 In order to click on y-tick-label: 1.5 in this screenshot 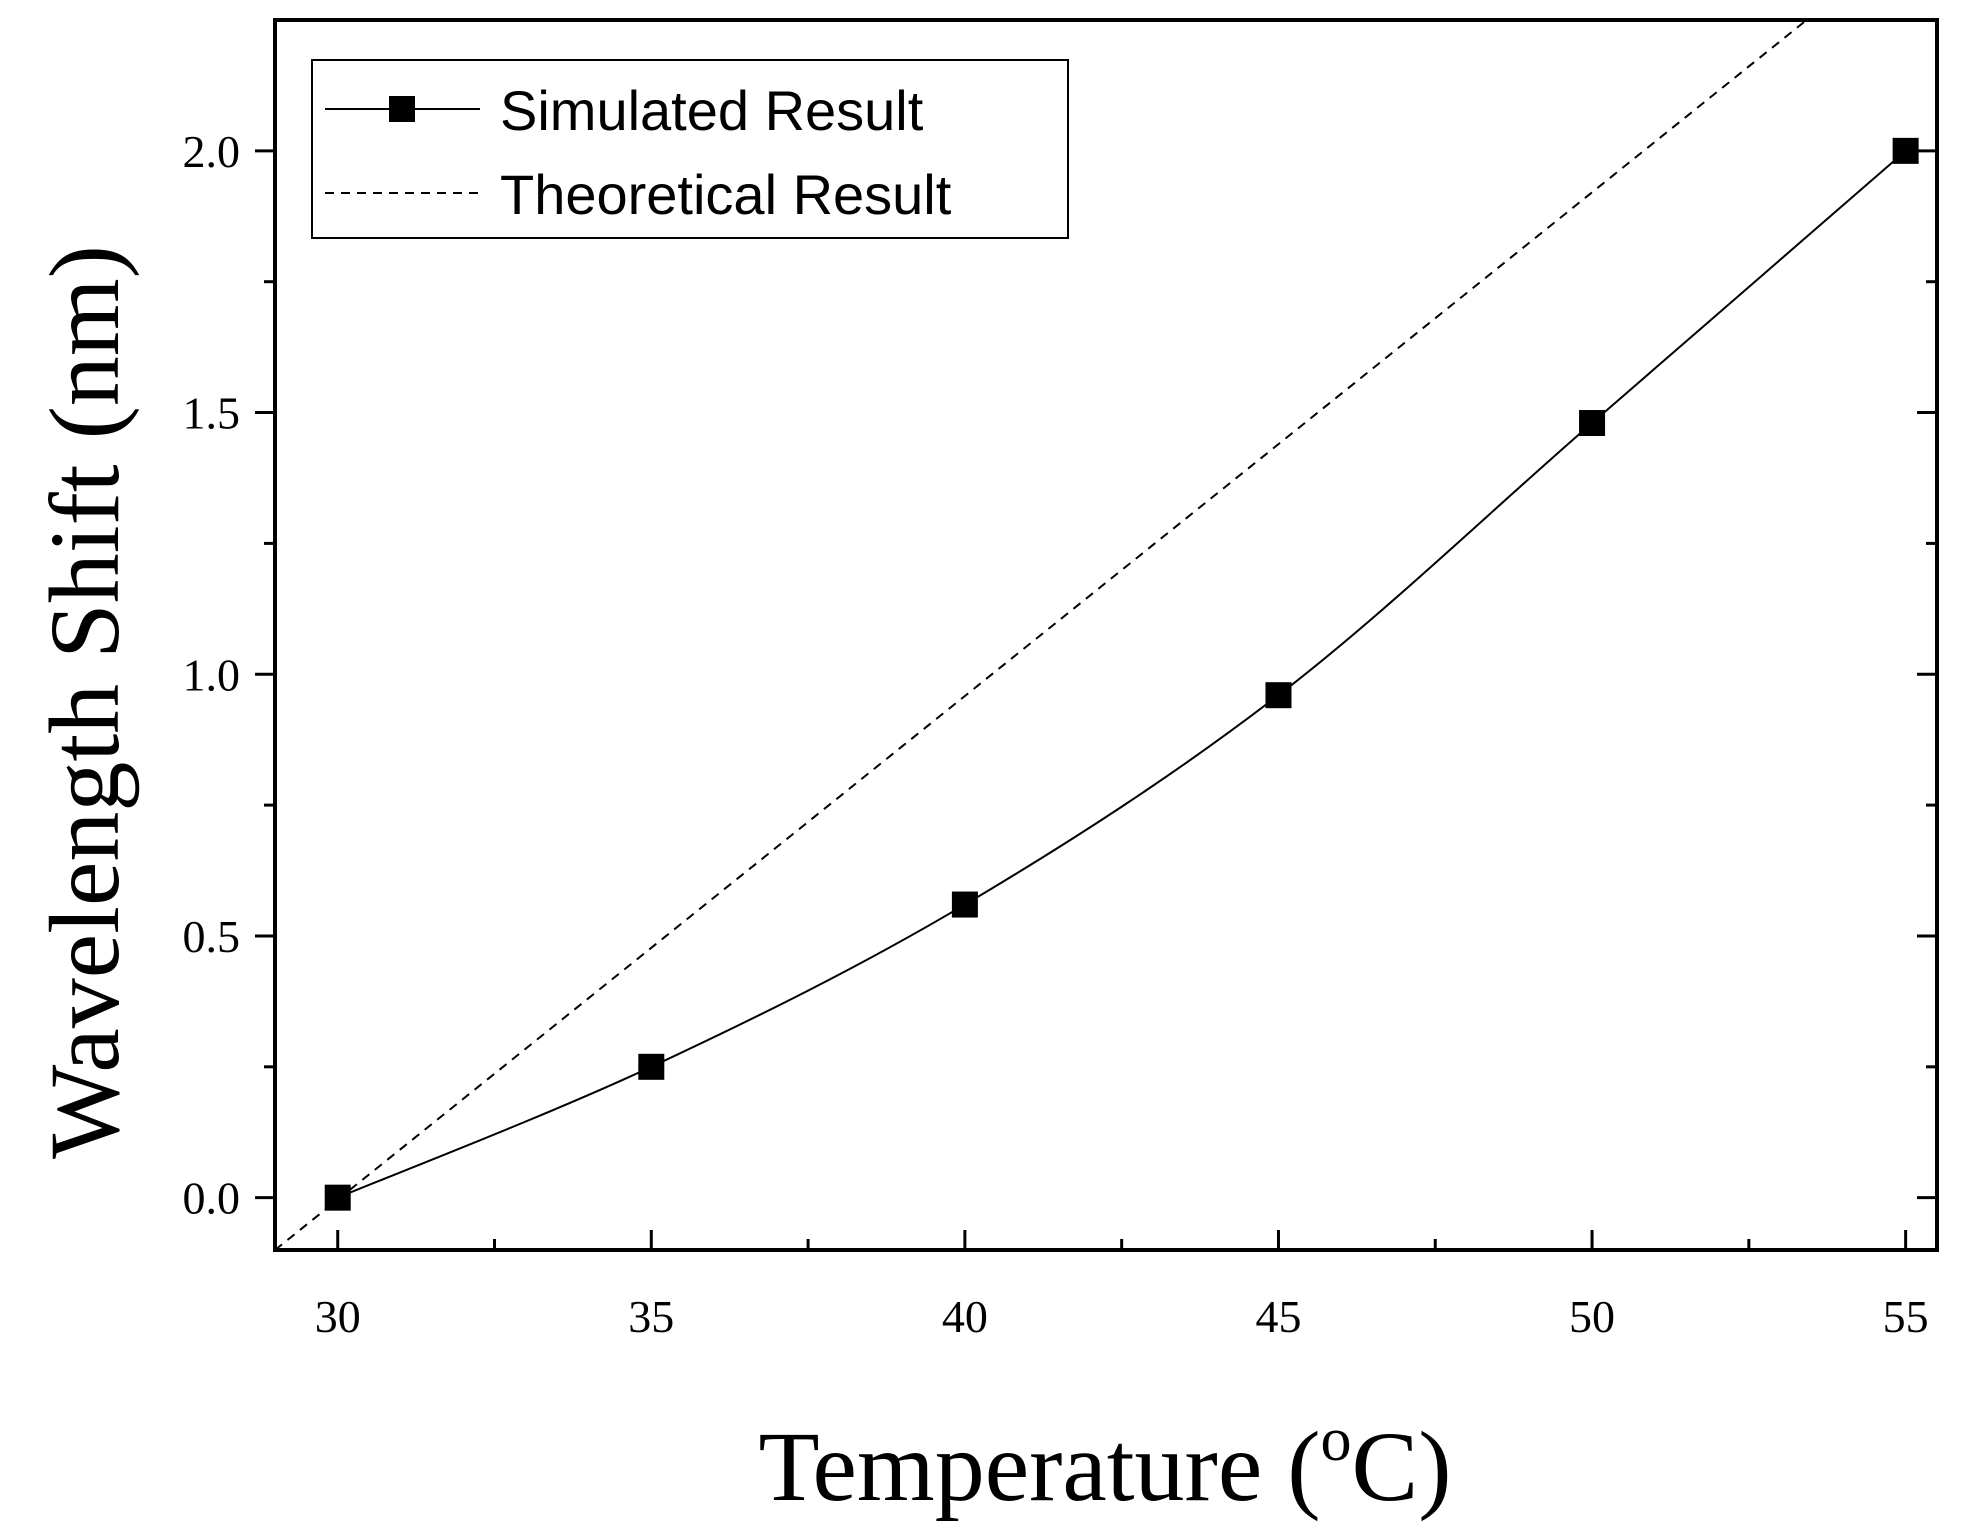, I will do `click(212, 413)`.